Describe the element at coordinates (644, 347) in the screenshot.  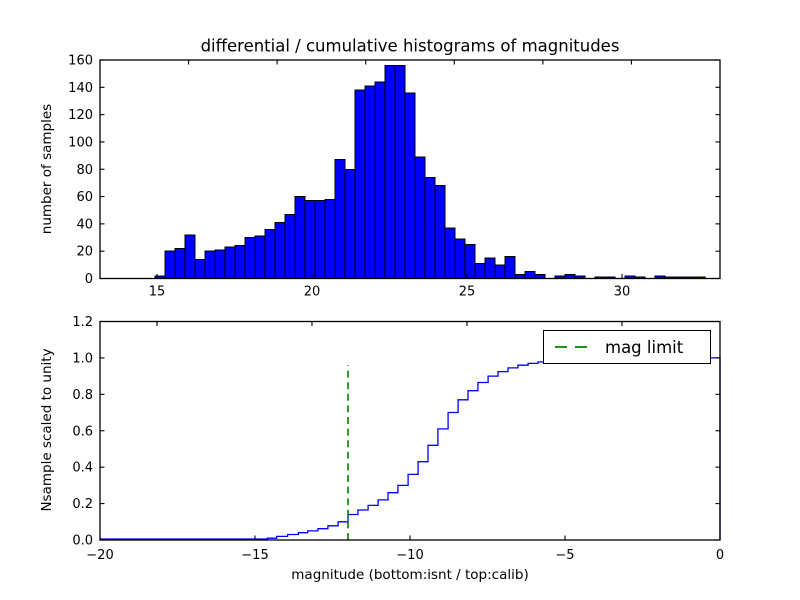
I see `legend-label: mag limit` at that location.